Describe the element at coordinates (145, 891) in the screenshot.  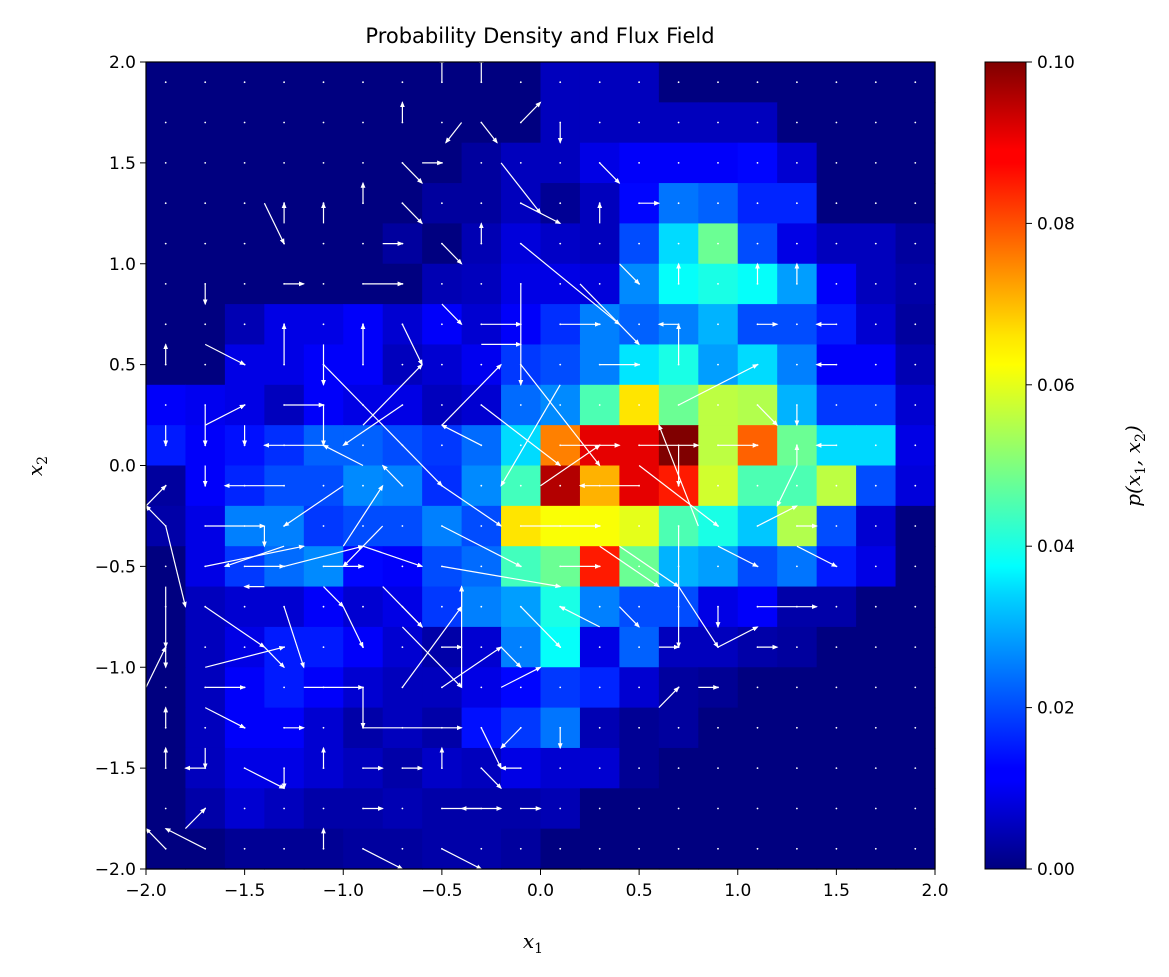
I see `x-tick-label: −2.0` at that location.